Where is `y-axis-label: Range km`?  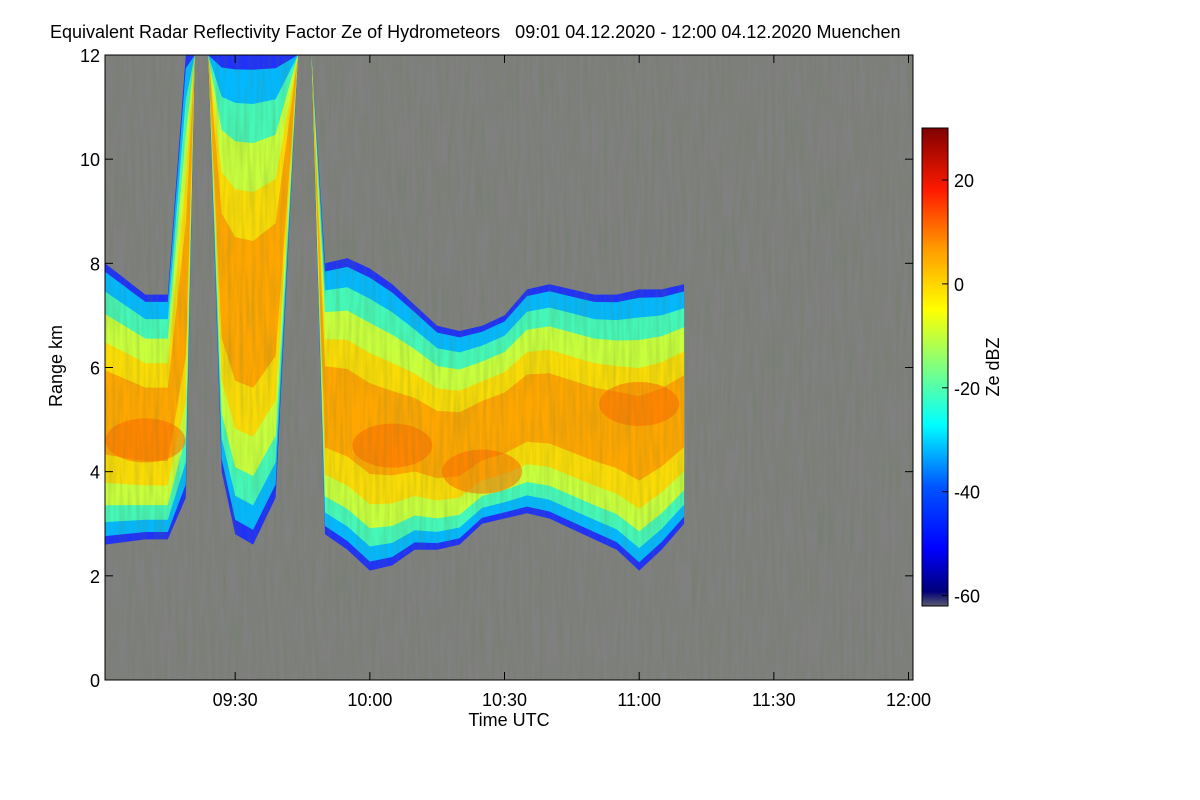
y-axis-label: Range km is located at coordinates (56, 366).